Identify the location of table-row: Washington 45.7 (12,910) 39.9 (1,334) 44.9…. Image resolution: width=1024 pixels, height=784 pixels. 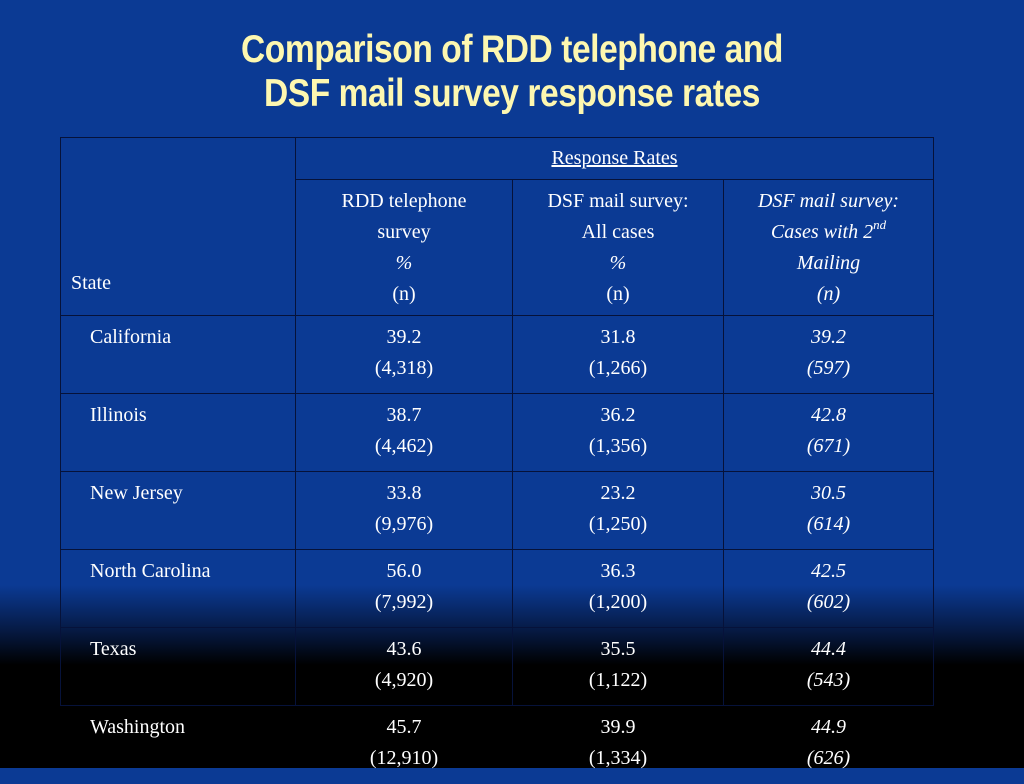
(497, 745).